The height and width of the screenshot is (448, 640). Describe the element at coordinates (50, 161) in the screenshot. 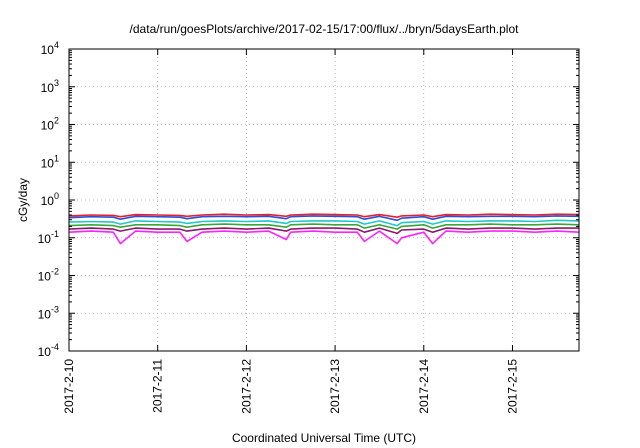

I see `y-tick-label: 10¹` at that location.